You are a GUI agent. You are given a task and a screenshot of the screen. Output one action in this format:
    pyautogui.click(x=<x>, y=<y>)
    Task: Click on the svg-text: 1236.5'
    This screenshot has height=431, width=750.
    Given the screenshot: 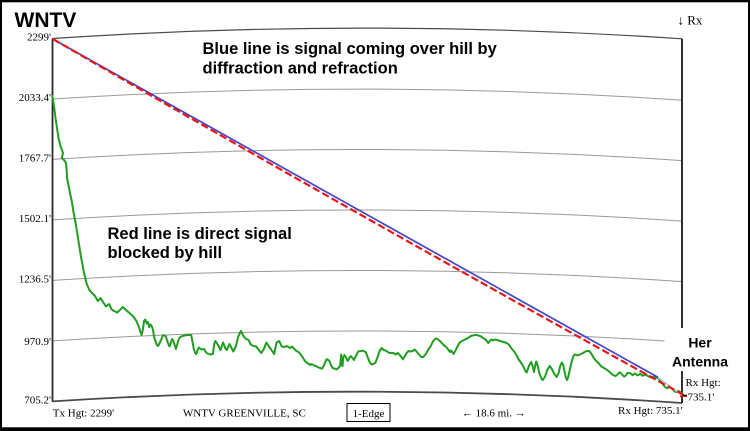 What is the action you would take?
    pyautogui.click(x=35, y=280)
    